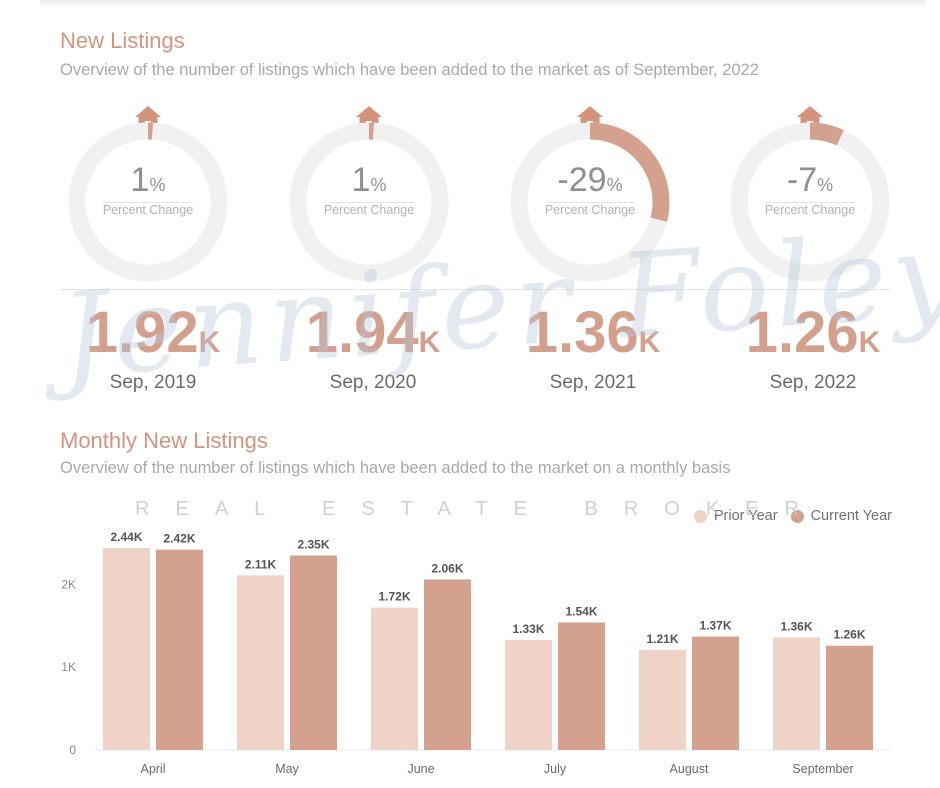 This screenshot has height=788, width=940. Describe the element at coordinates (593, 382) in the screenshot. I see `listing-count-date: Sep, 2021` at that location.